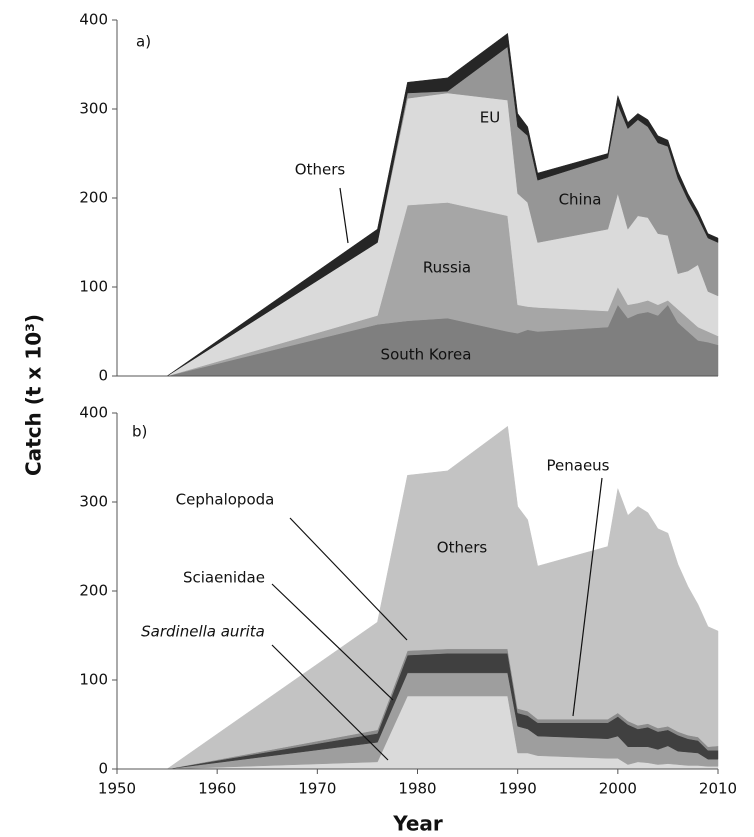 The height and width of the screenshot is (837, 754). Describe the element at coordinates (718, 789) in the screenshot. I see `x-tick-label: 2010` at that location.